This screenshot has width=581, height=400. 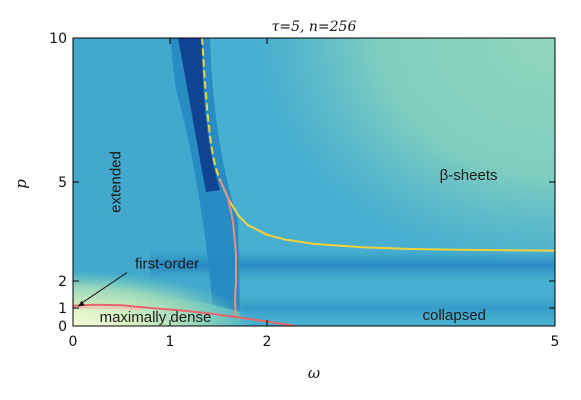 What do you see at coordinates (62, 309) in the screenshot?
I see `y-tick-label: 1` at bounding box center [62, 309].